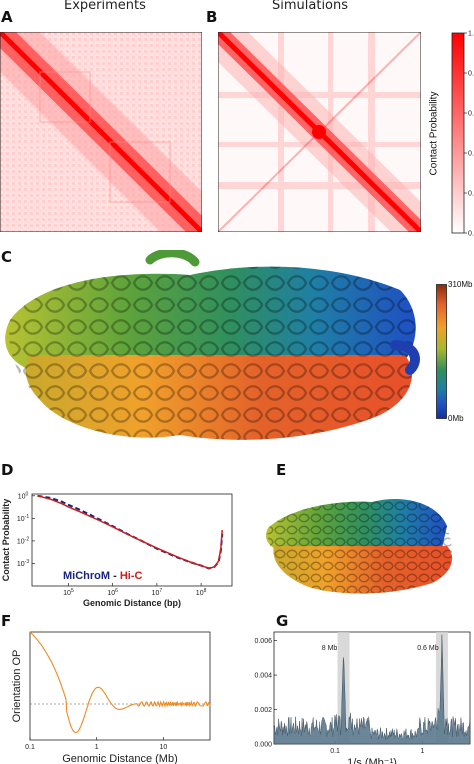 The image size is (474, 764). I want to click on panel-f-label: F, so click(6, 621).